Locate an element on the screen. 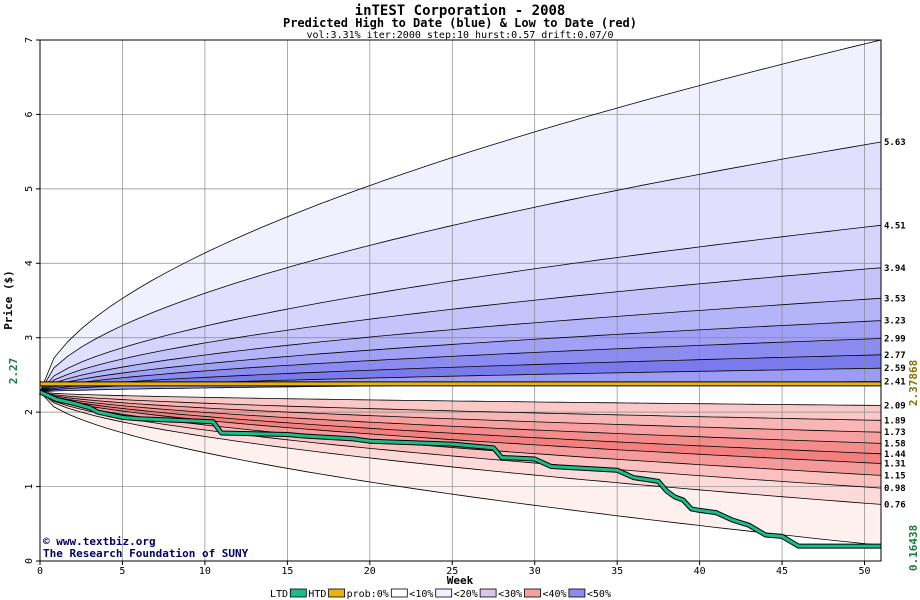 This screenshot has height=600, width=920. chart-title: inTEST Corporation - 2008 is located at coordinates (460, 11).